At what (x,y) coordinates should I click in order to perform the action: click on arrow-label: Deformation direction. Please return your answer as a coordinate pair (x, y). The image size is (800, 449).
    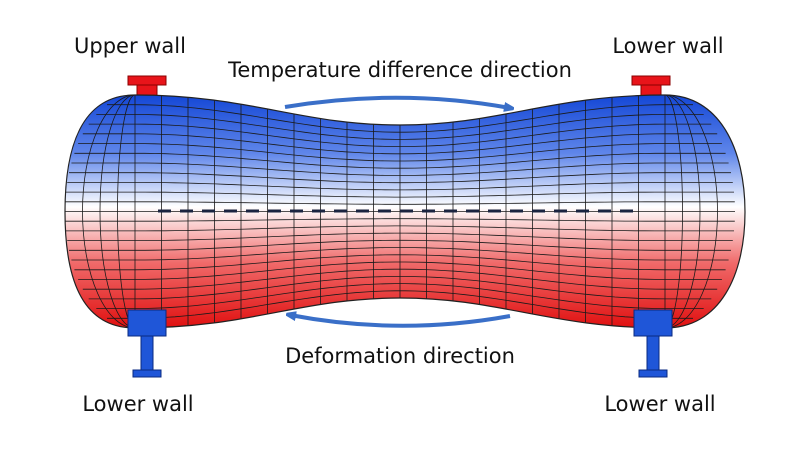
    Looking at the image, I should click on (400, 356).